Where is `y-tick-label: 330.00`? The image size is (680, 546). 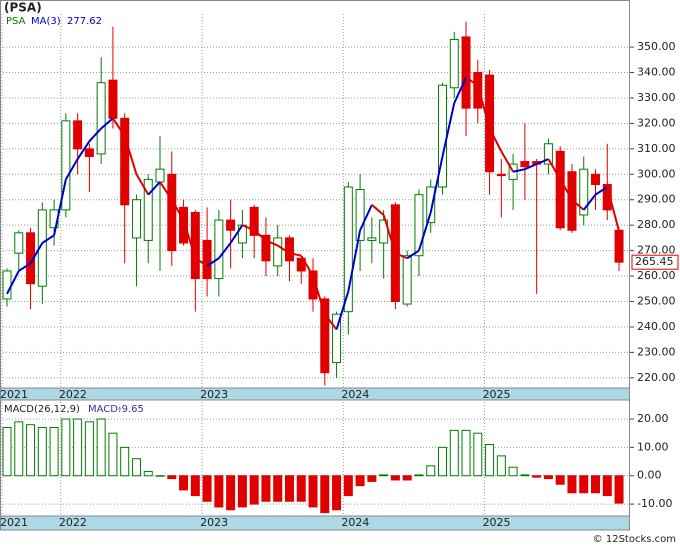
y-tick-label: 330.00 is located at coordinates (656, 97).